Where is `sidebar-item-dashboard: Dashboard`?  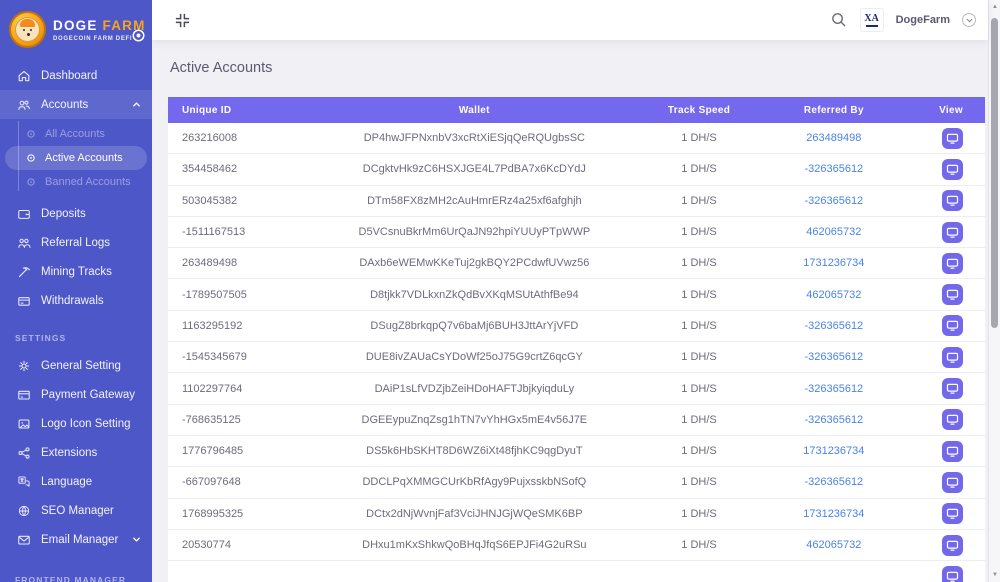
sidebar-item-dashboard: Dashboard is located at coordinates (76, 75).